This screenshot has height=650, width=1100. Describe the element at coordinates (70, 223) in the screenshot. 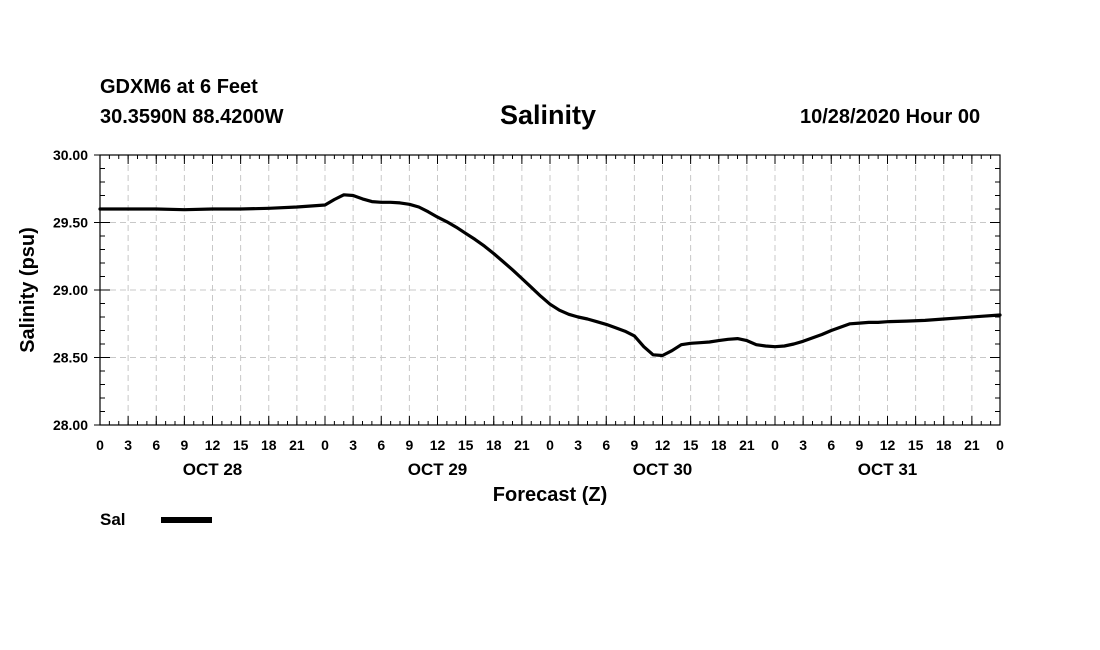

I see `y-tick-label: 29.50` at that location.